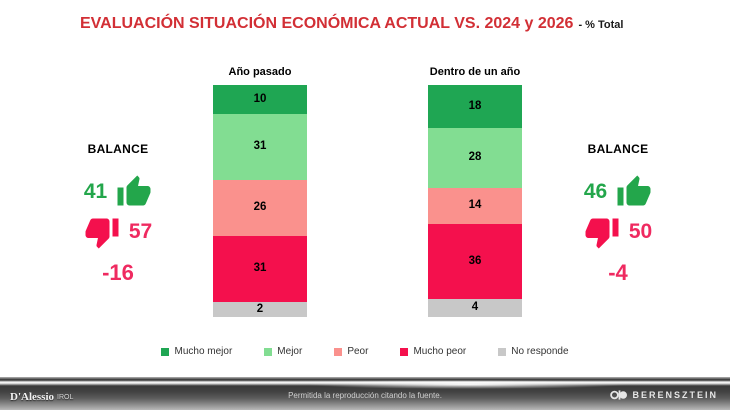  I want to click on stacked-bar: 10 31 26 31 2, so click(260, 201).